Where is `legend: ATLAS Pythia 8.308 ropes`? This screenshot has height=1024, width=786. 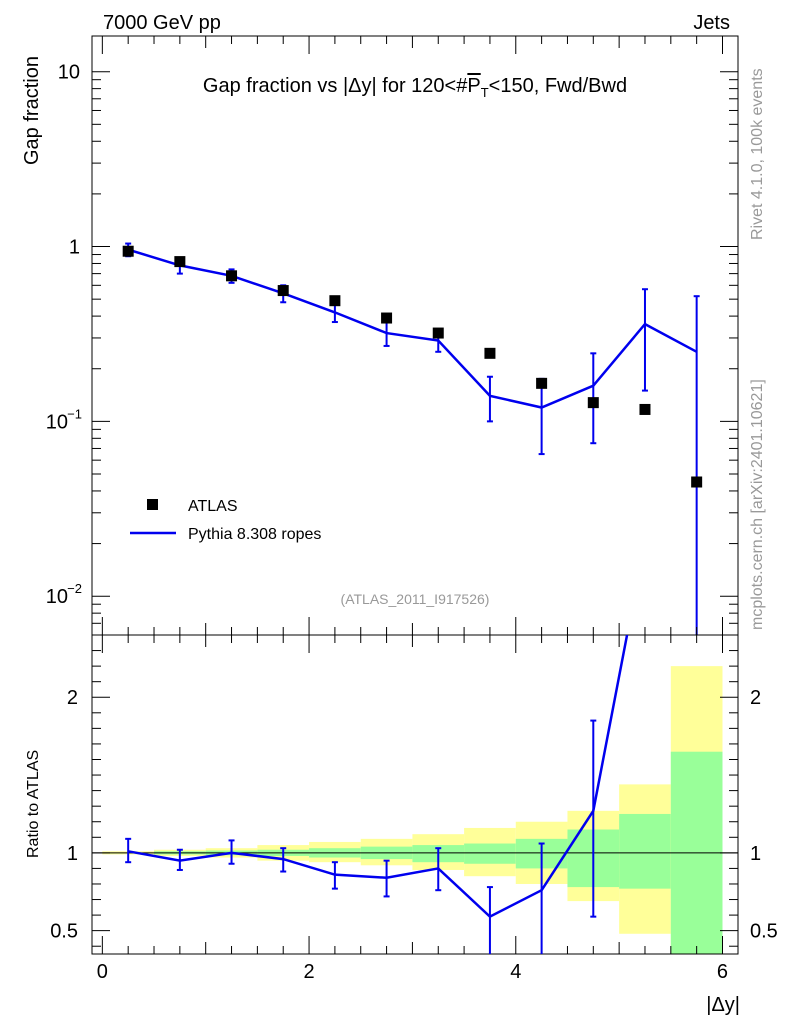 legend: ATLAS Pythia 8.308 ropes is located at coordinates (225, 520).